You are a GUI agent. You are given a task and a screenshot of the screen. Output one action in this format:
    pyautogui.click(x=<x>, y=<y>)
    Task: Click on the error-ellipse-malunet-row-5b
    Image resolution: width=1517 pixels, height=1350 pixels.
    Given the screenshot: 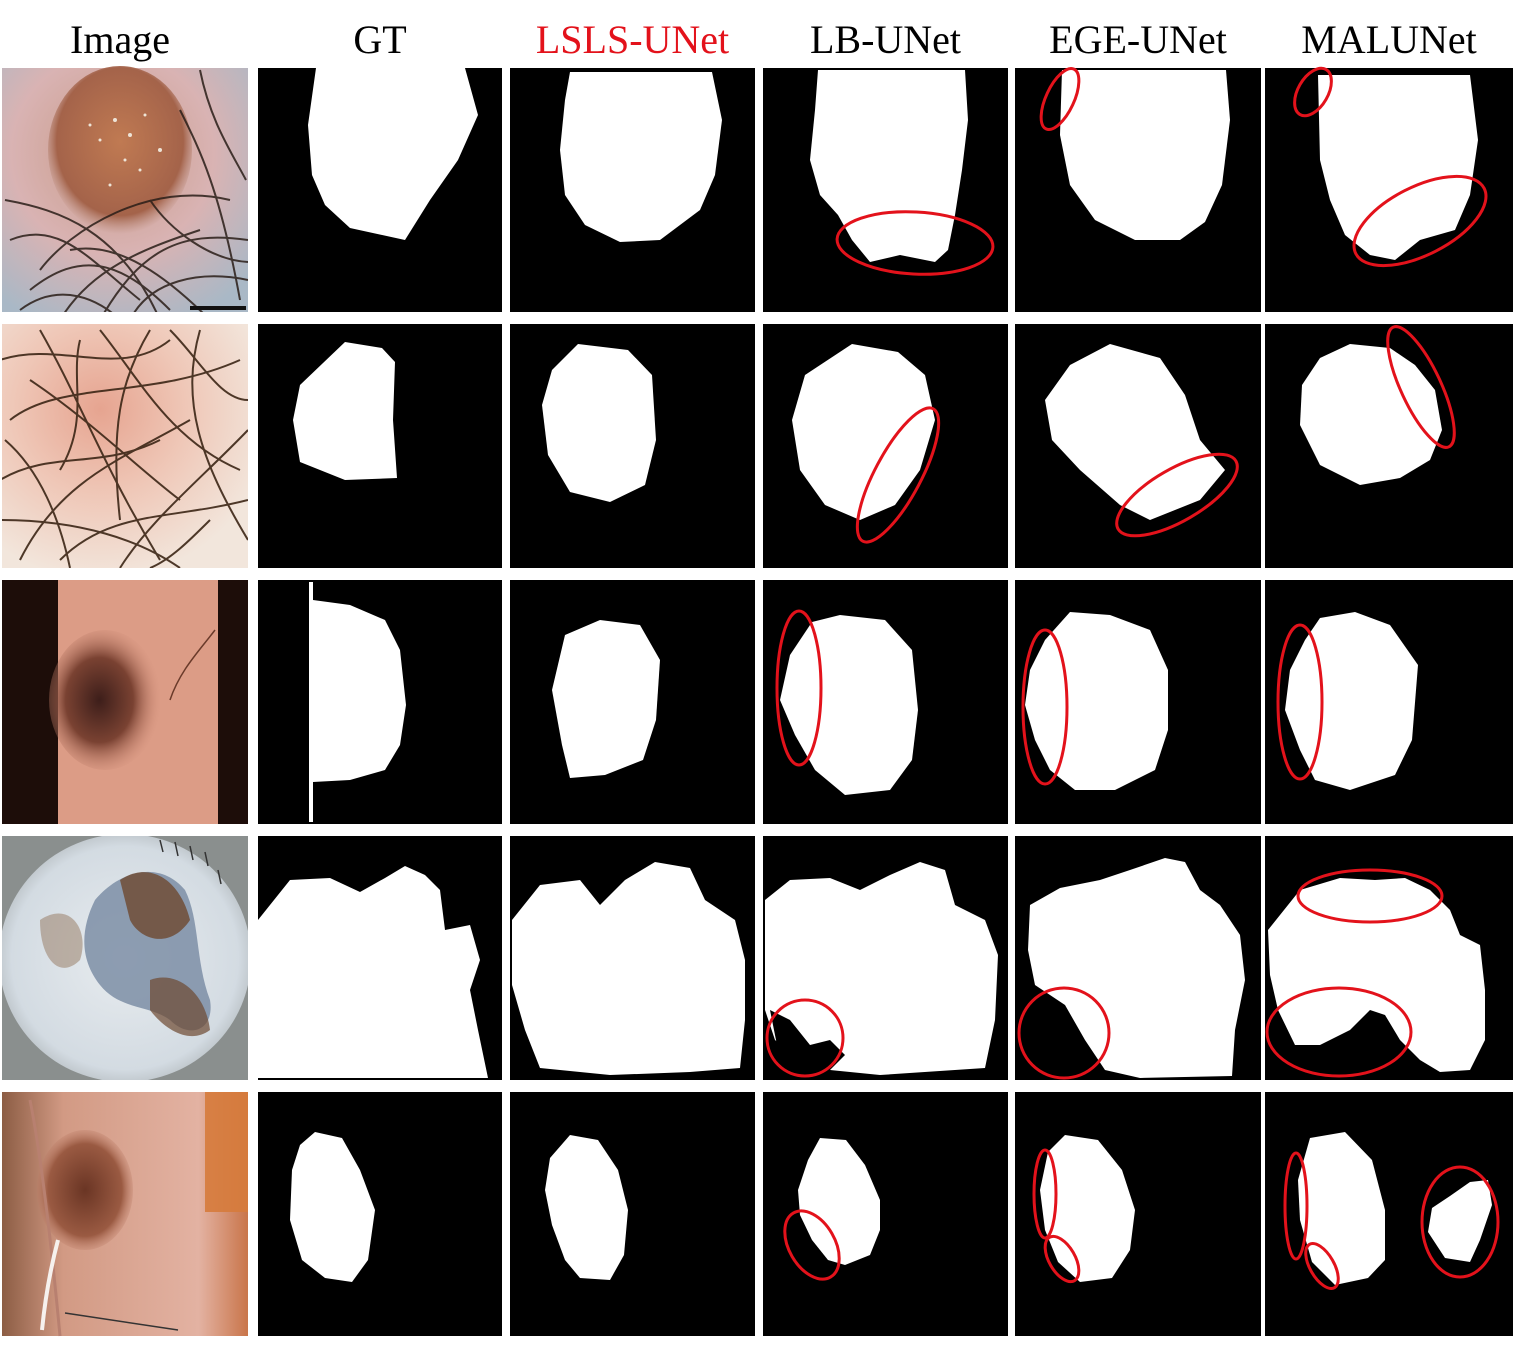 What is the action you would take?
    pyautogui.click(x=1322, y=1266)
    